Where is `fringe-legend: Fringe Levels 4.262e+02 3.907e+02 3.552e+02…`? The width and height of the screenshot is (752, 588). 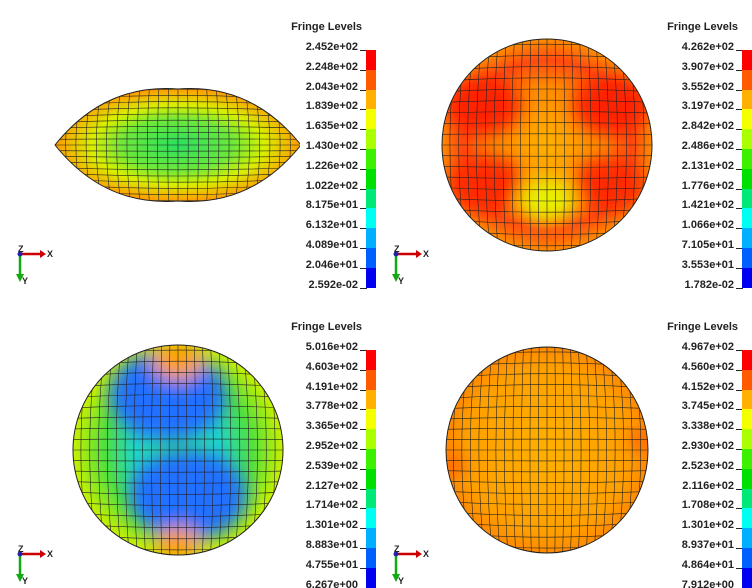 fringe-legend: Fringe Levels 4.262e+02 3.907e+02 3.552e+02… is located at coordinates (707, 147).